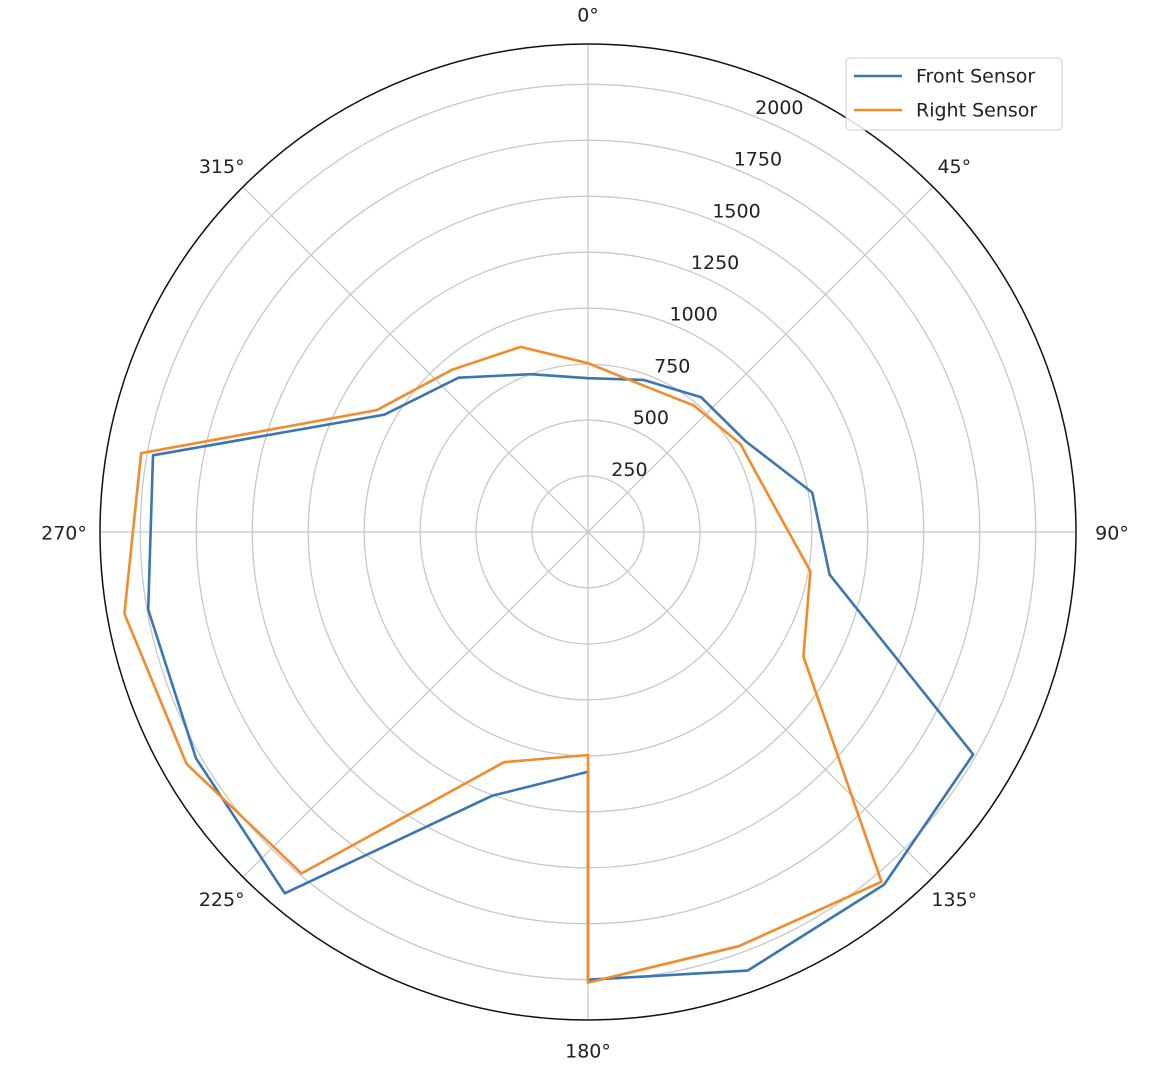 The height and width of the screenshot is (1076, 1166). I want to click on y-tick-label: 250, so click(629, 470).